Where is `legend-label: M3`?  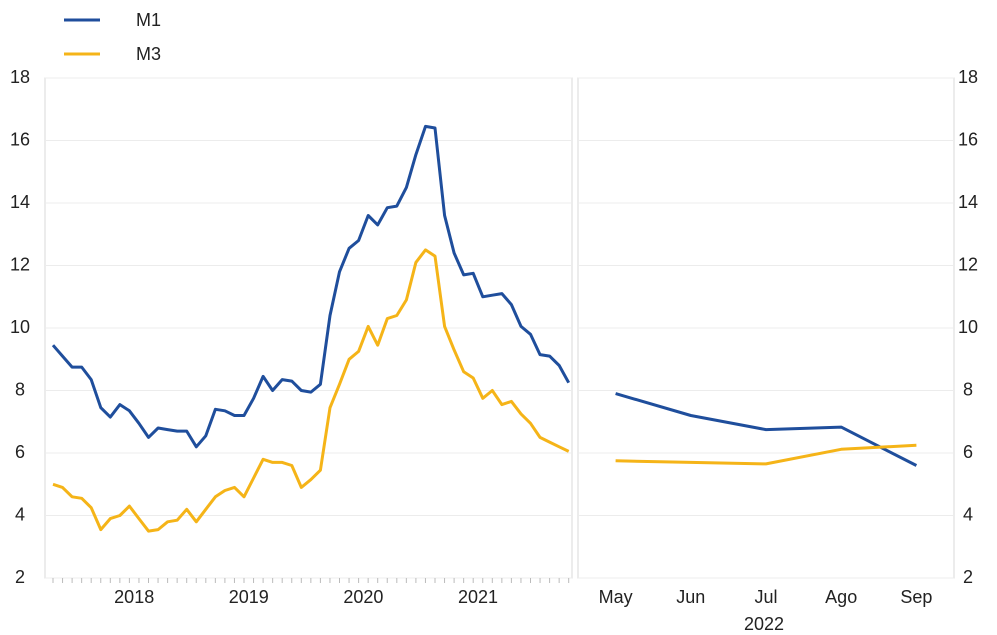 legend-label: M3 is located at coordinates (148, 54).